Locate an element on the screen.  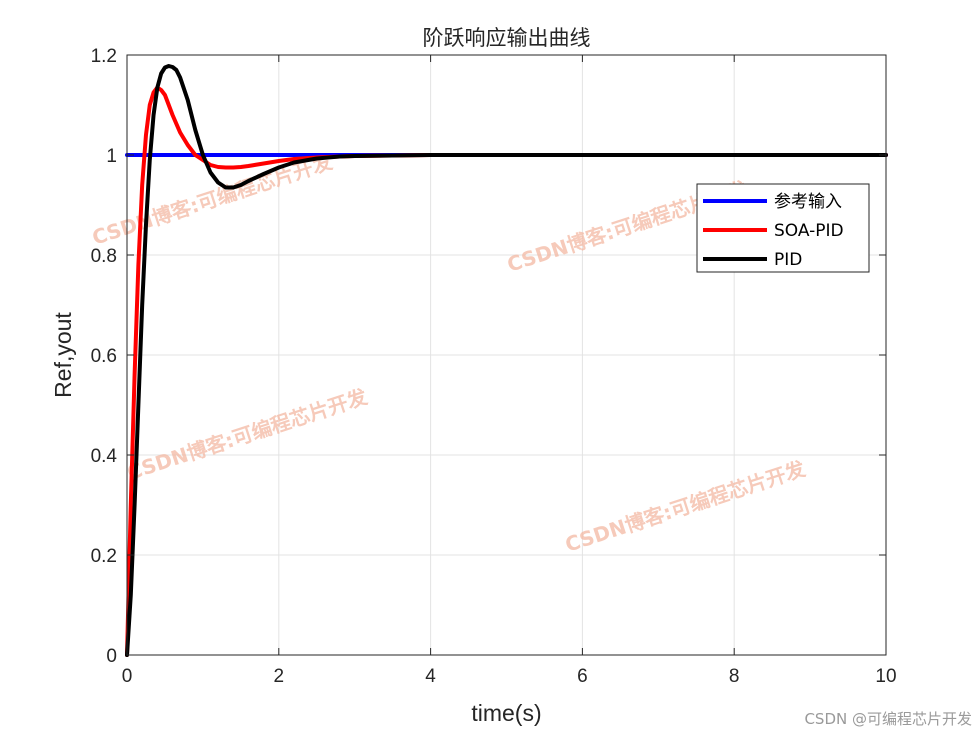
y-tick-labels: 0 0.2 0.4 0.6 0.8 1 1.2 is located at coordinates (104, 356).